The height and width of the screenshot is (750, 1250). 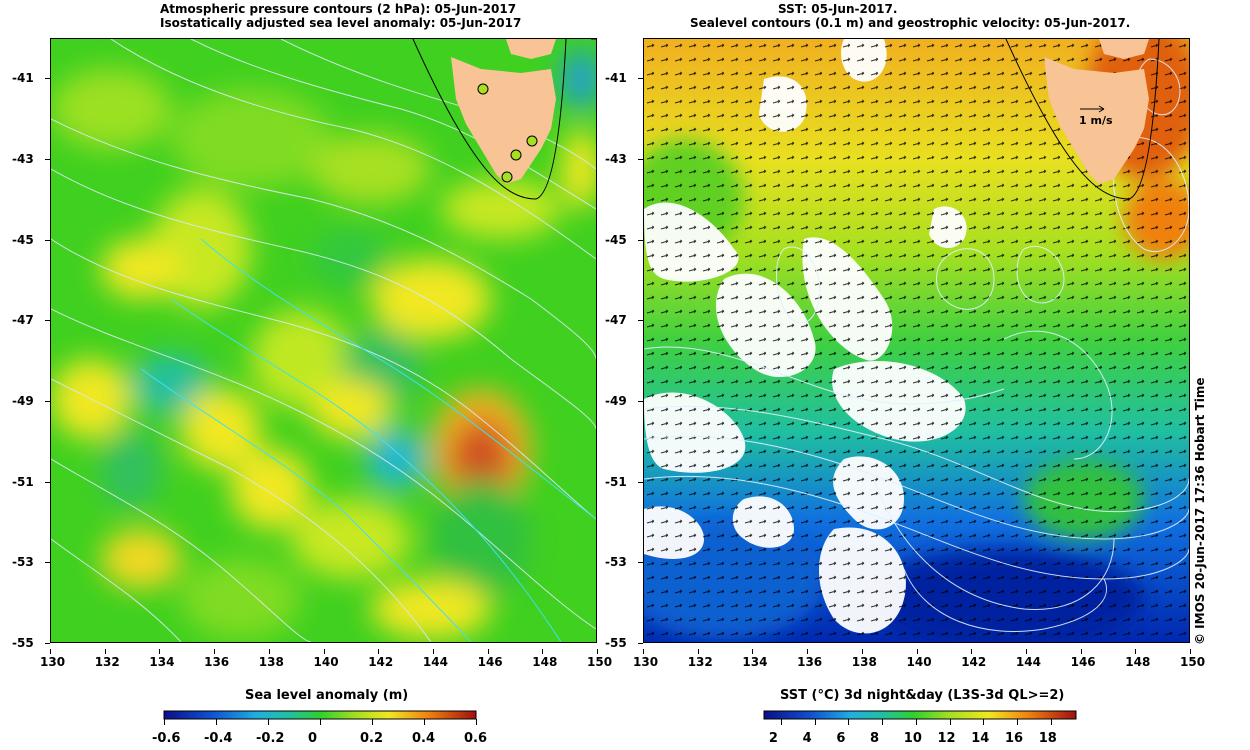 What do you see at coordinates (218, 738) in the screenshot?
I see `colorbar-tick-label: -0.4` at bounding box center [218, 738].